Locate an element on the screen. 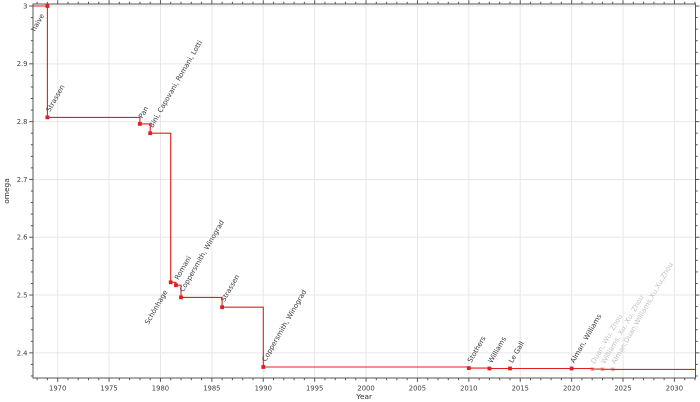 The width and height of the screenshot is (700, 402). x-tick-label: 2010 is located at coordinates (468, 389).